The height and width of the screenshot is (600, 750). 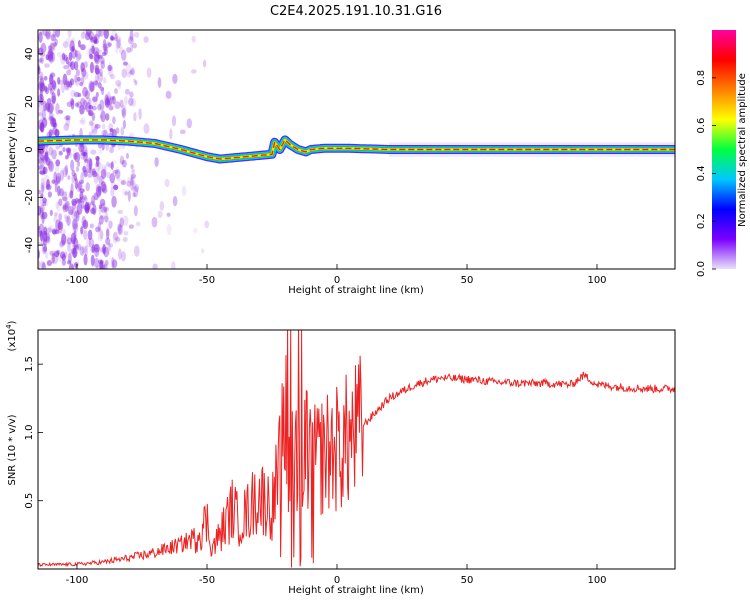 I want to click on colorbar-tick-label: 0.0, so click(x=701, y=269).